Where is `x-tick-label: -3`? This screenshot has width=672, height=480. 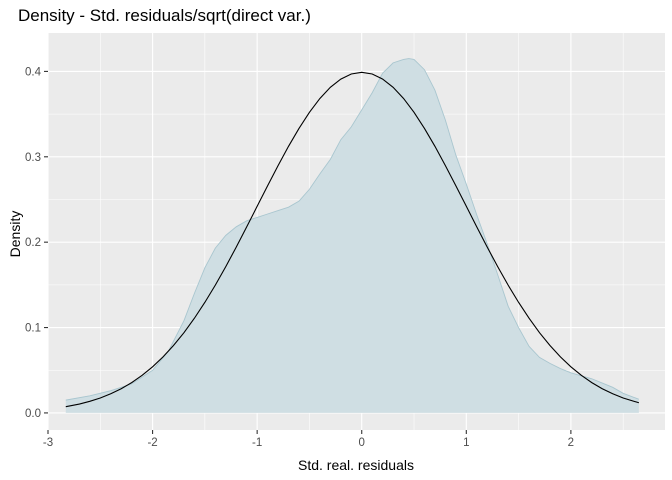
x-tick-label: -3 is located at coordinates (48, 443).